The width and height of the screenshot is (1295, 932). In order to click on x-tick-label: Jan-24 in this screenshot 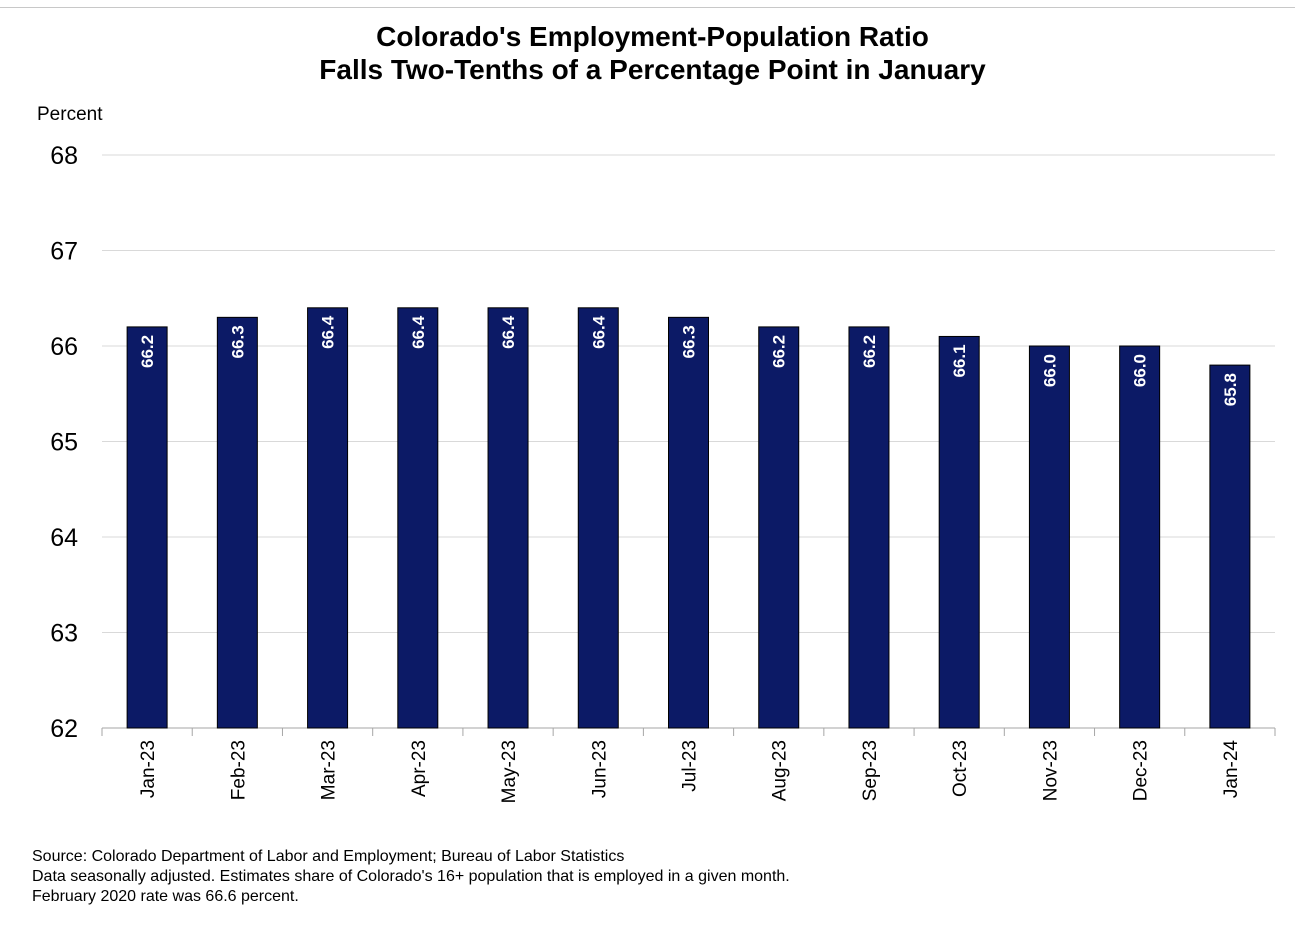, I will do `click(1231, 769)`.